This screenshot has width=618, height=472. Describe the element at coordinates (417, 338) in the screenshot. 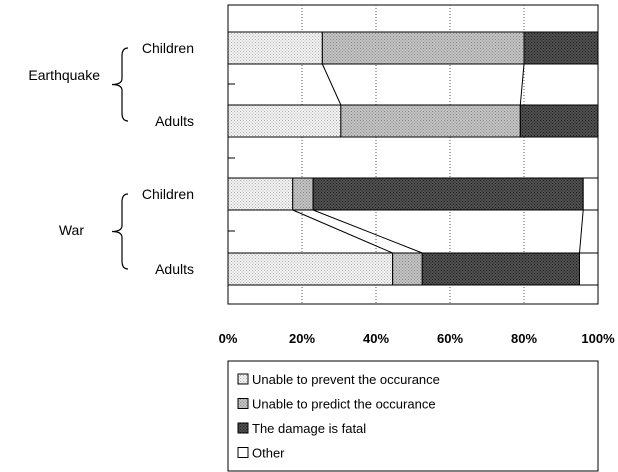

I see `x-axis-tick-labels: 0% 20% 40% 60% 80% 100%` at that location.